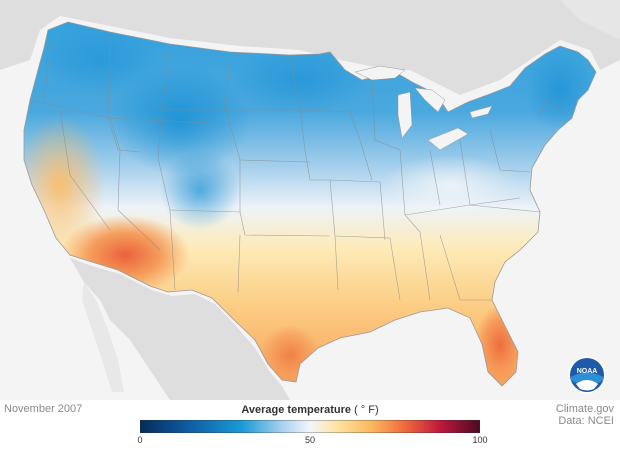  What do you see at coordinates (296, 410) in the screenshot?
I see `legend-title-text: Average temperature` at bounding box center [296, 410].